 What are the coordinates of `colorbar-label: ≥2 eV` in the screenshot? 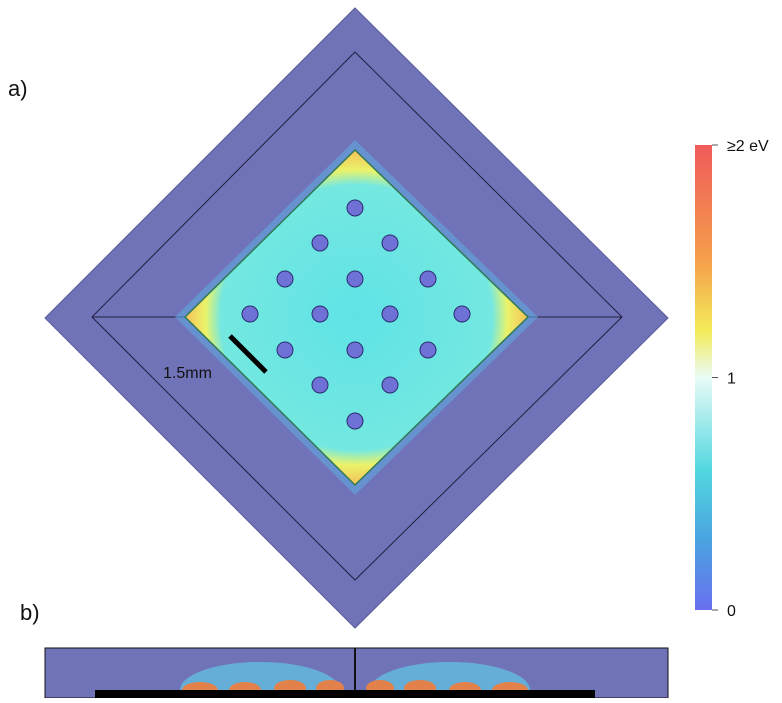 It's located at (748, 146).